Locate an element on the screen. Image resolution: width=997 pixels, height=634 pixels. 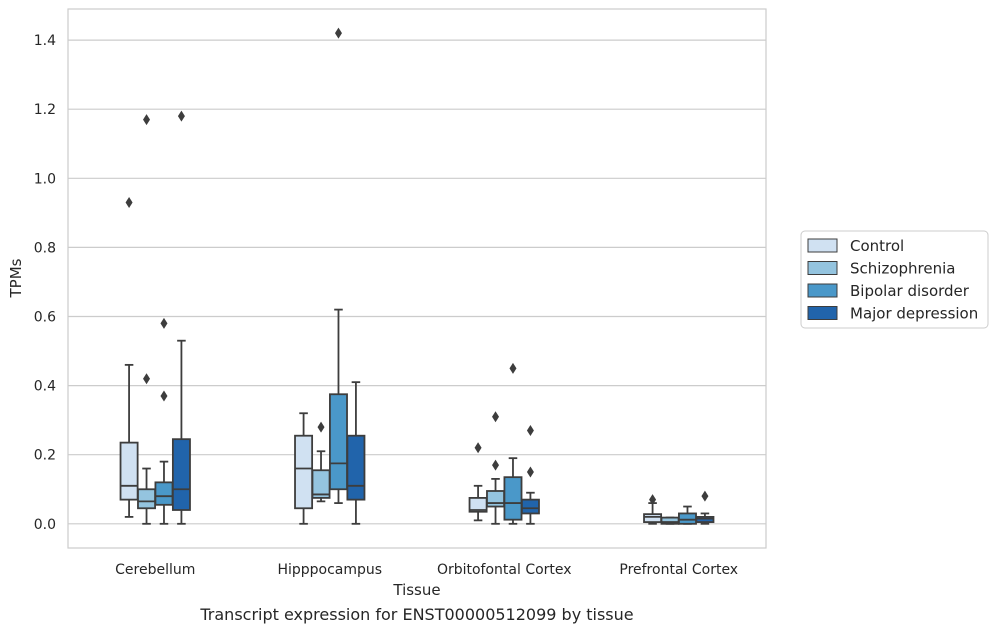
legend-frame is located at coordinates (894, 279).